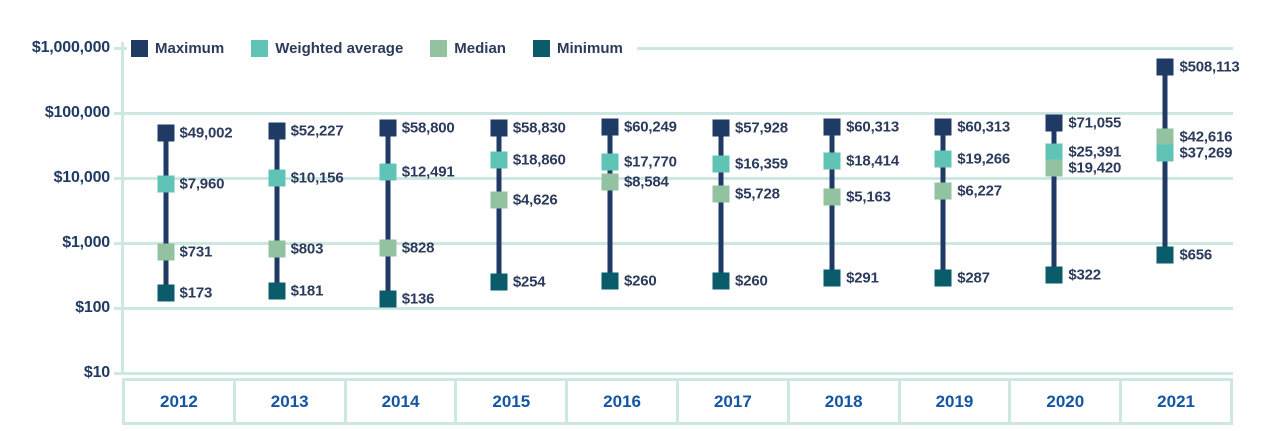  I want to click on chart-legend: Maximum Weighted average Median Minimum, so click(382, 48).